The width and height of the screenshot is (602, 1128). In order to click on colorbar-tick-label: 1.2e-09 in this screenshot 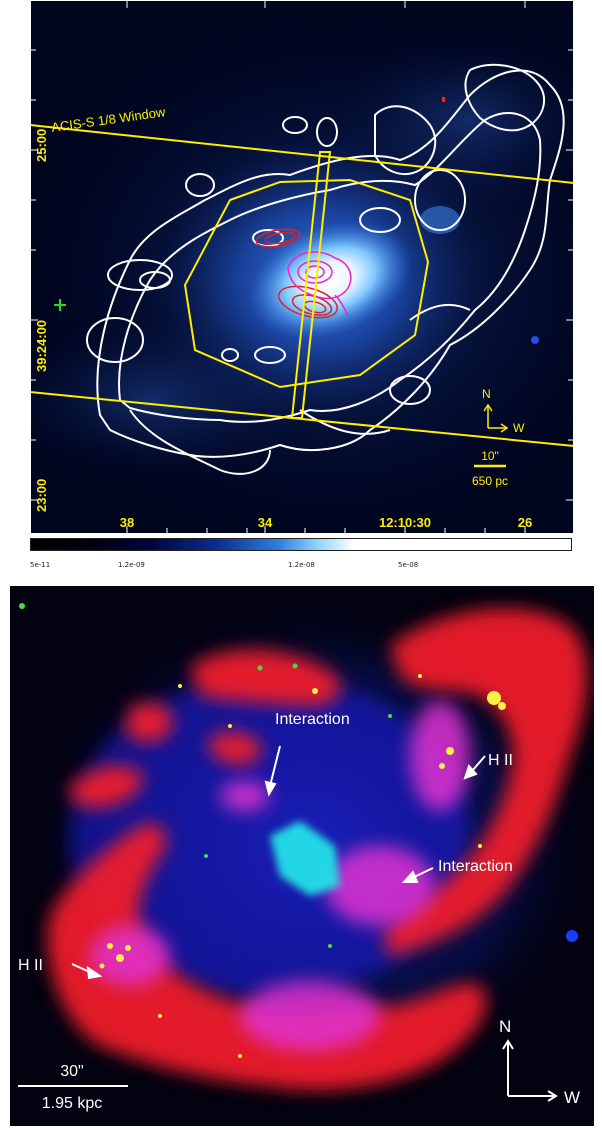, I will do `click(131, 565)`.